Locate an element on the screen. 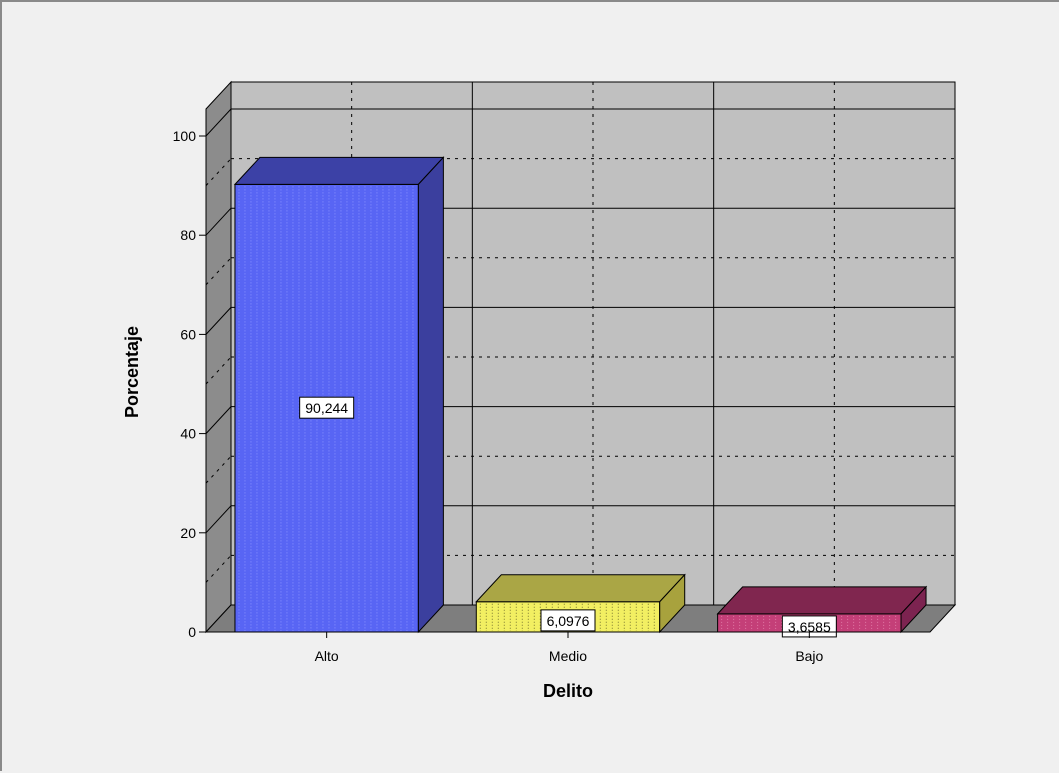 The image size is (1059, 773). bar-bajo: 3,6585 is located at coordinates (822, 611).